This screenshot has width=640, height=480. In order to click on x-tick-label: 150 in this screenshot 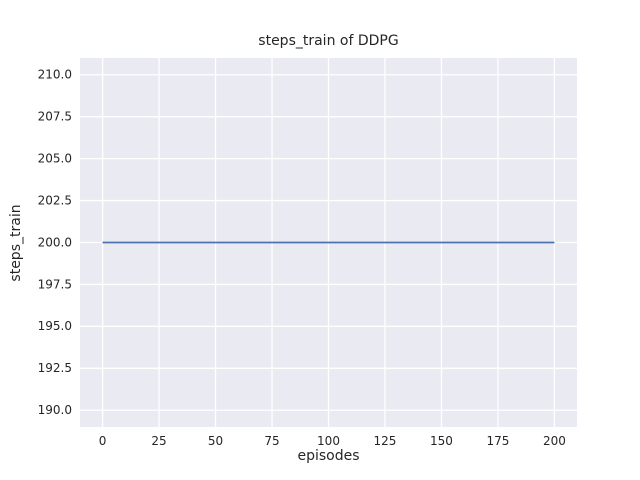, I will do `click(441, 441)`.